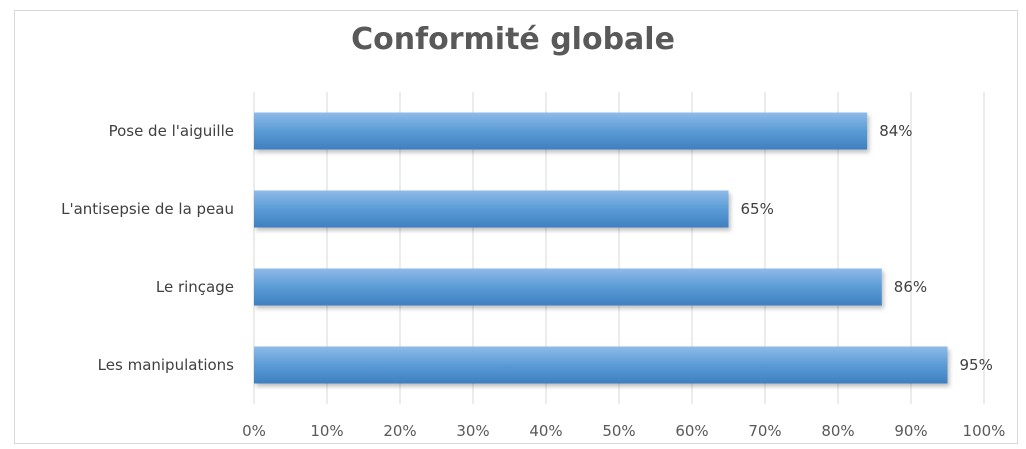 The width and height of the screenshot is (1026, 449). I want to click on x-tick-label: 30%, so click(472, 431).